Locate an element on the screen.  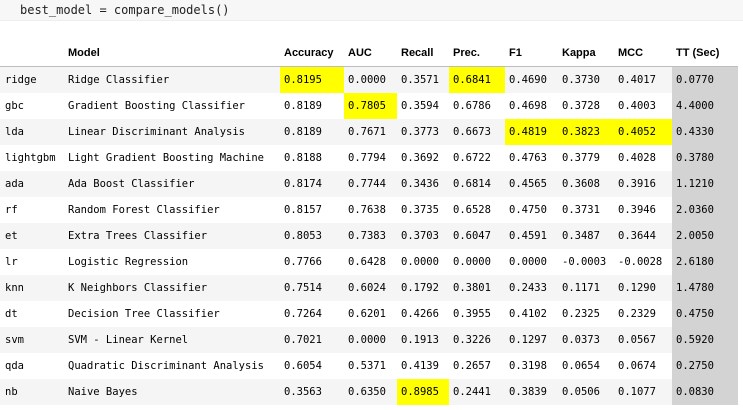
cell-prec: 0.6047 is located at coordinates (477, 236).